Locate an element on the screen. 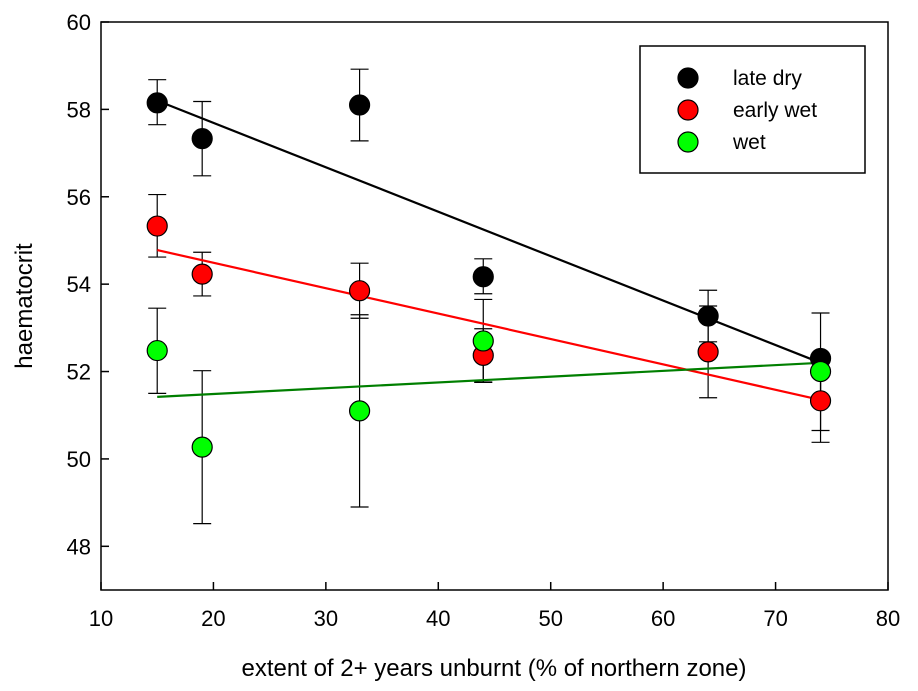 The width and height of the screenshot is (918, 691). x-tick-label: 80 is located at coordinates (888, 618).